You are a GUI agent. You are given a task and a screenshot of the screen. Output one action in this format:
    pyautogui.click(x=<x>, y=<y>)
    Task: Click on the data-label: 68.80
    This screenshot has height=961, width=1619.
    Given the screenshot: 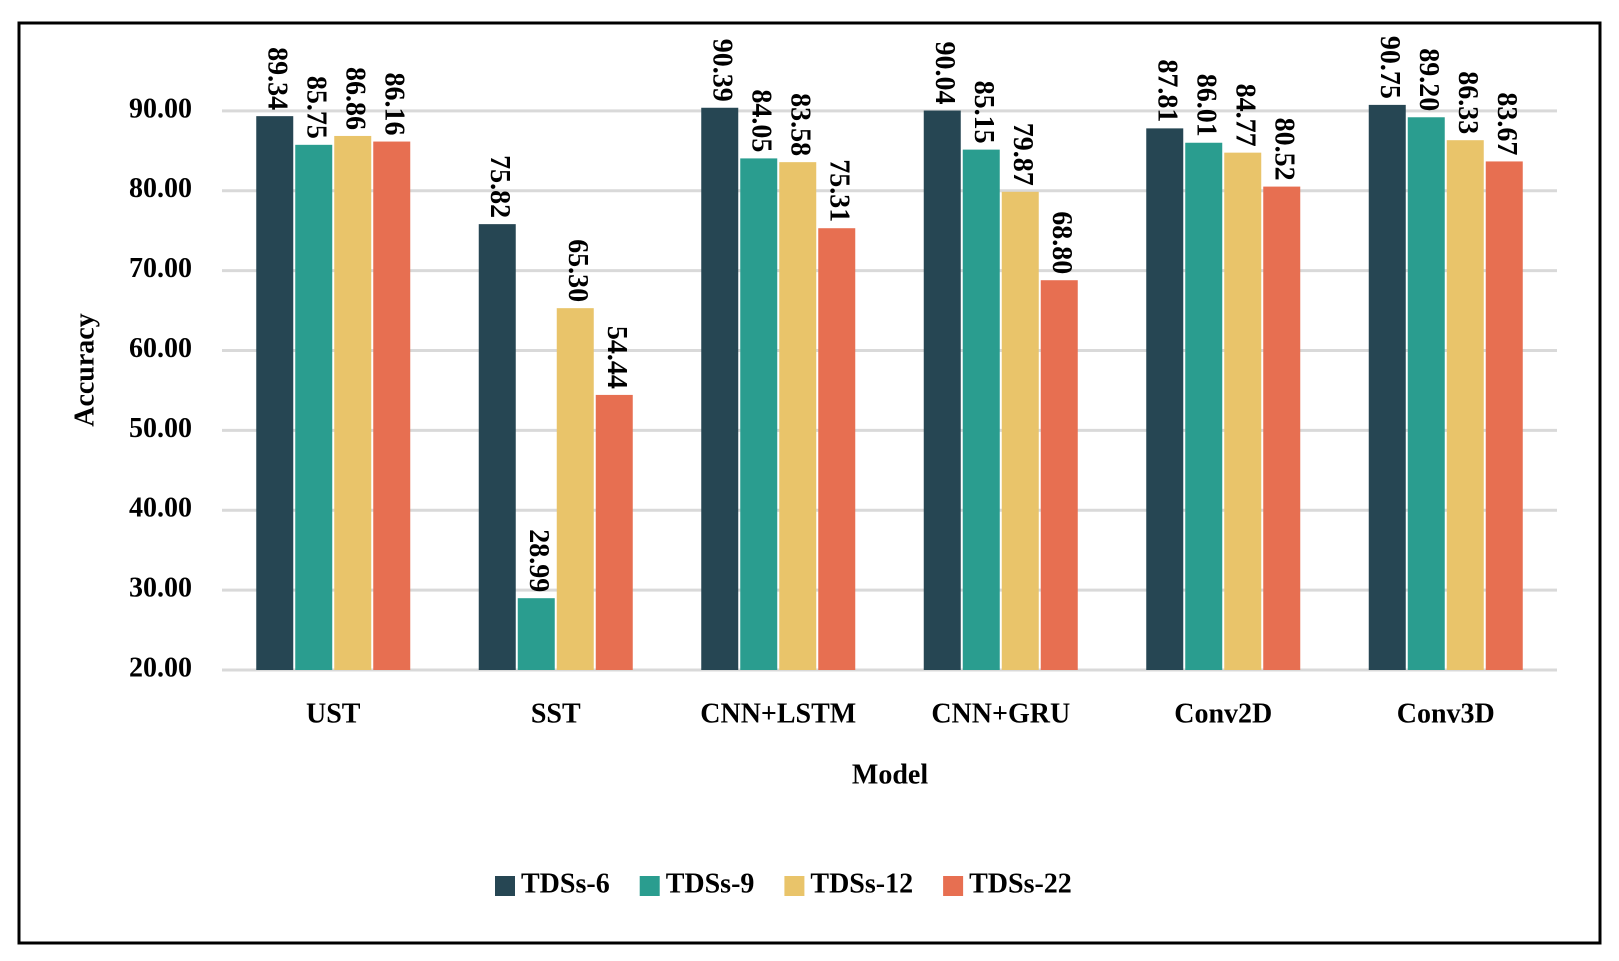 What is the action you would take?
    pyautogui.click(x=1061, y=242)
    